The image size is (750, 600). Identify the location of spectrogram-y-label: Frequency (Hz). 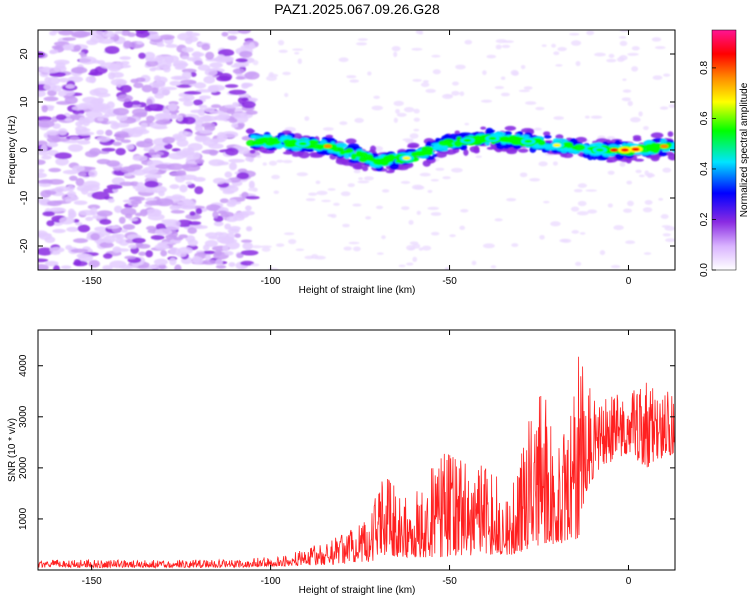
(12, 150).